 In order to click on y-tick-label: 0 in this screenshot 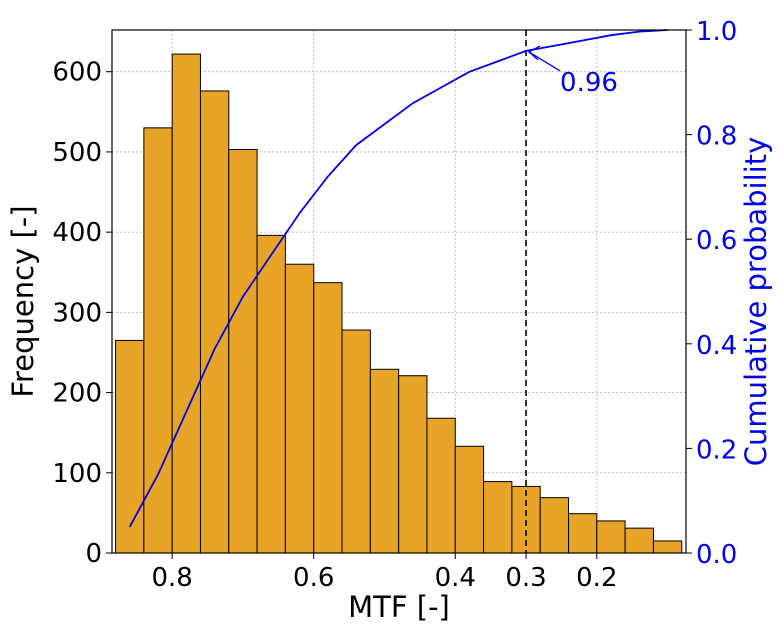, I will do `click(93, 554)`.